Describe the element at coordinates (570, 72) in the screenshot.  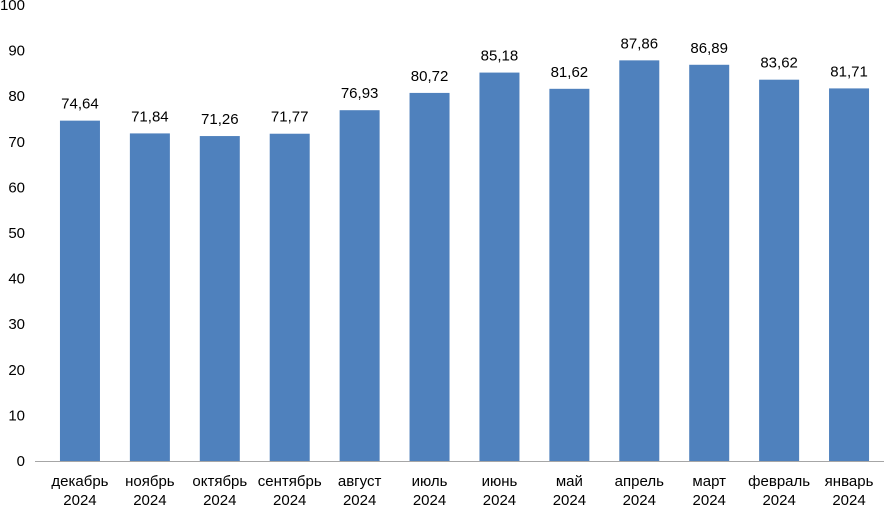
I see `data-label: 81,62` at that location.